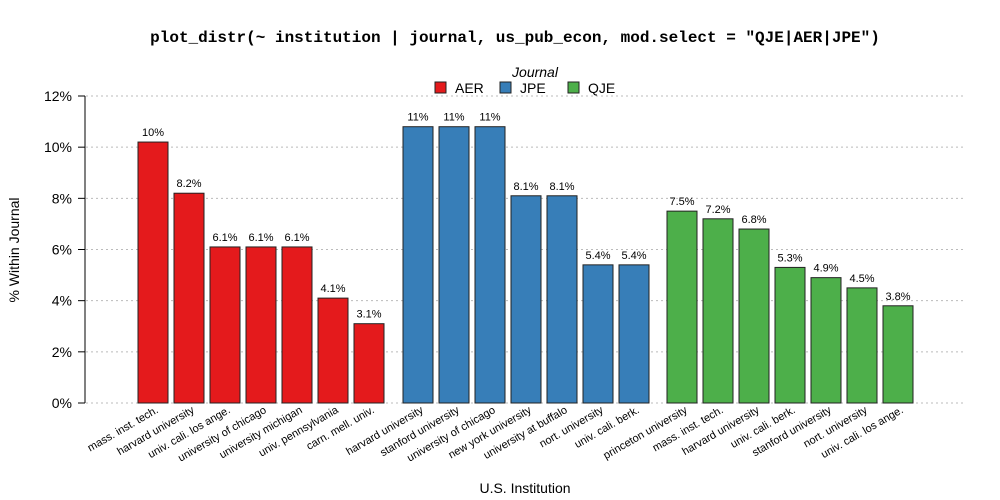 The width and height of the screenshot is (1000, 500). I want to click on y-axis: 0% 2% 4% 6% 8% 10% 12%, so click(65, 249).